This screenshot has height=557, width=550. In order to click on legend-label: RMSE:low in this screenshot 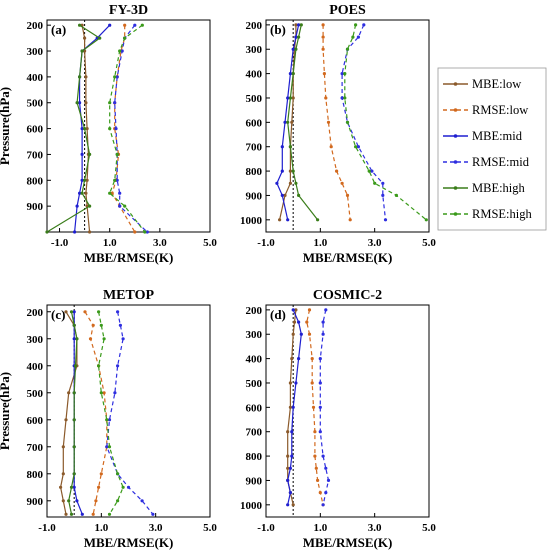, I will do `click(500, 110)`.